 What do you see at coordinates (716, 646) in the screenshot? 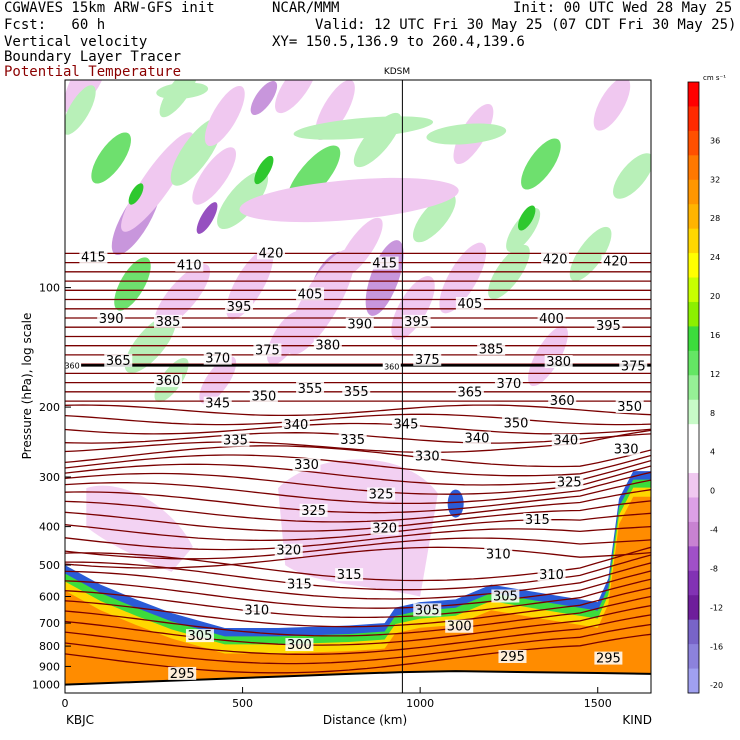
I see `colorbar-tick-13: -16` at bounding box center [716, 646].